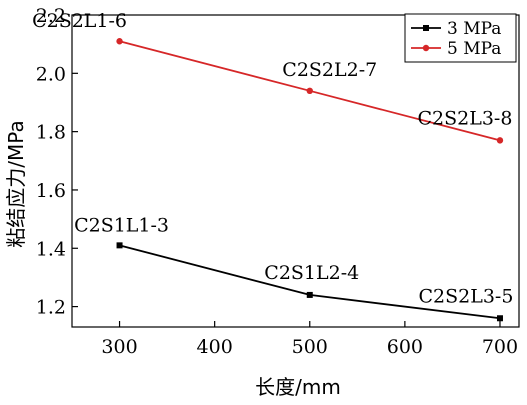  Describe the element at coordinates (465, 118) in the screenshot. I see `point-label: C2S2L3-8` at that location.